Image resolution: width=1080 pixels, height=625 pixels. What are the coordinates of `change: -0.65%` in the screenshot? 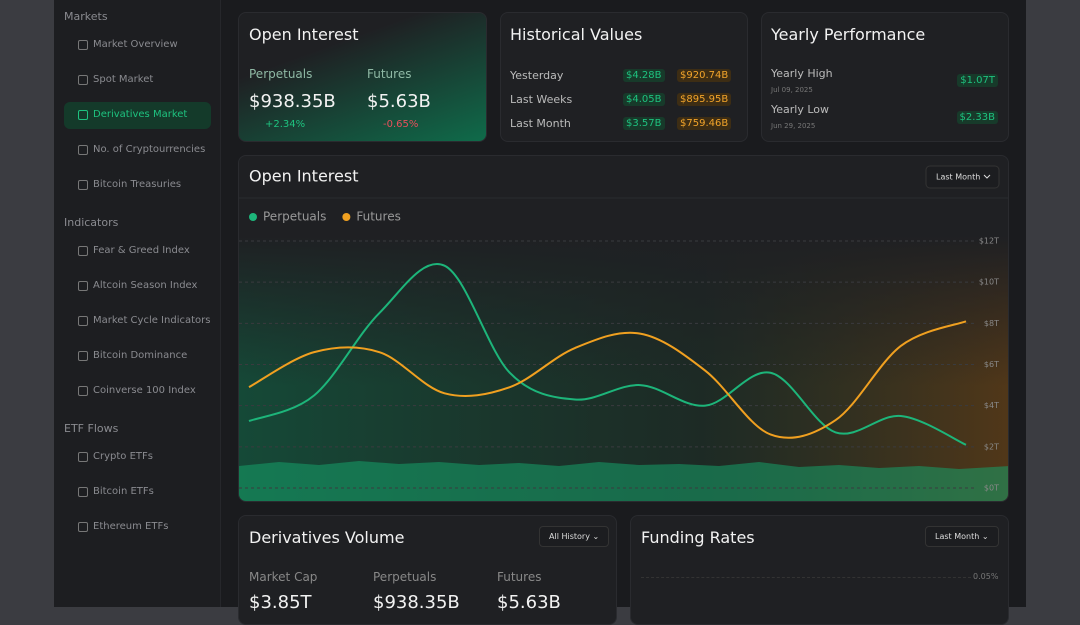 It's located at (401, 124).